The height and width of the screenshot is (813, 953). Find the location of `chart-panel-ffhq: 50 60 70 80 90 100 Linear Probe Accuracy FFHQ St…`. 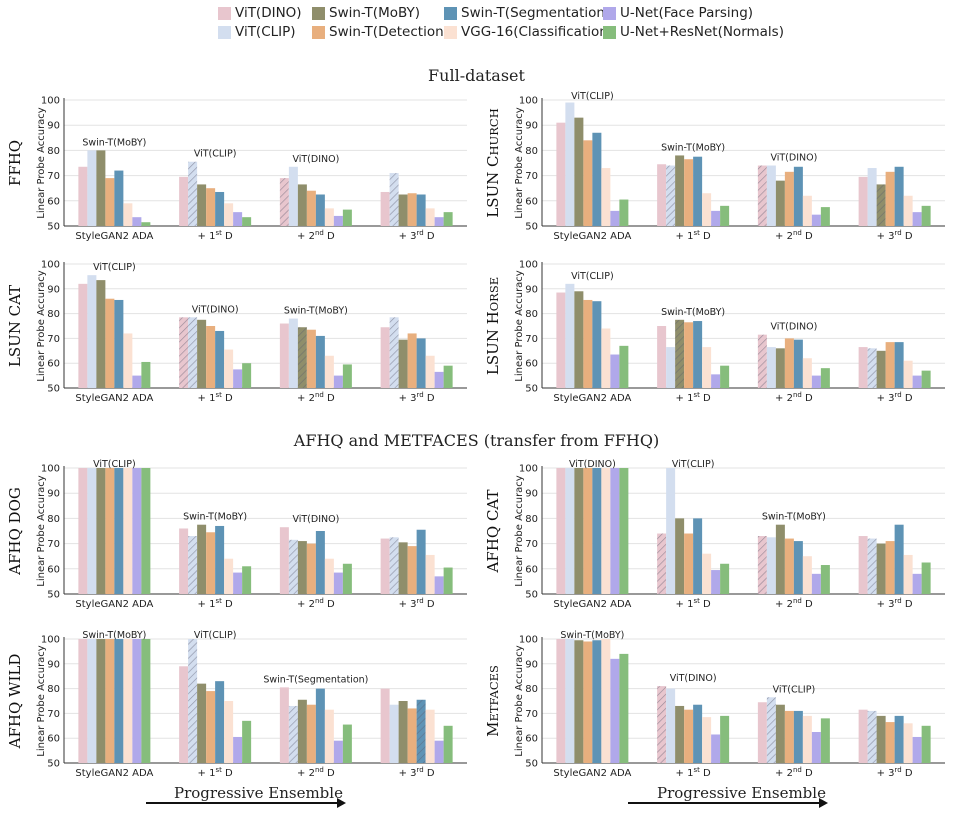

chart-panel-ffhq: 50 60 70 80 90 100 Linear Probe Accuracy FFHQ St… is located at coordinates (237, 169).